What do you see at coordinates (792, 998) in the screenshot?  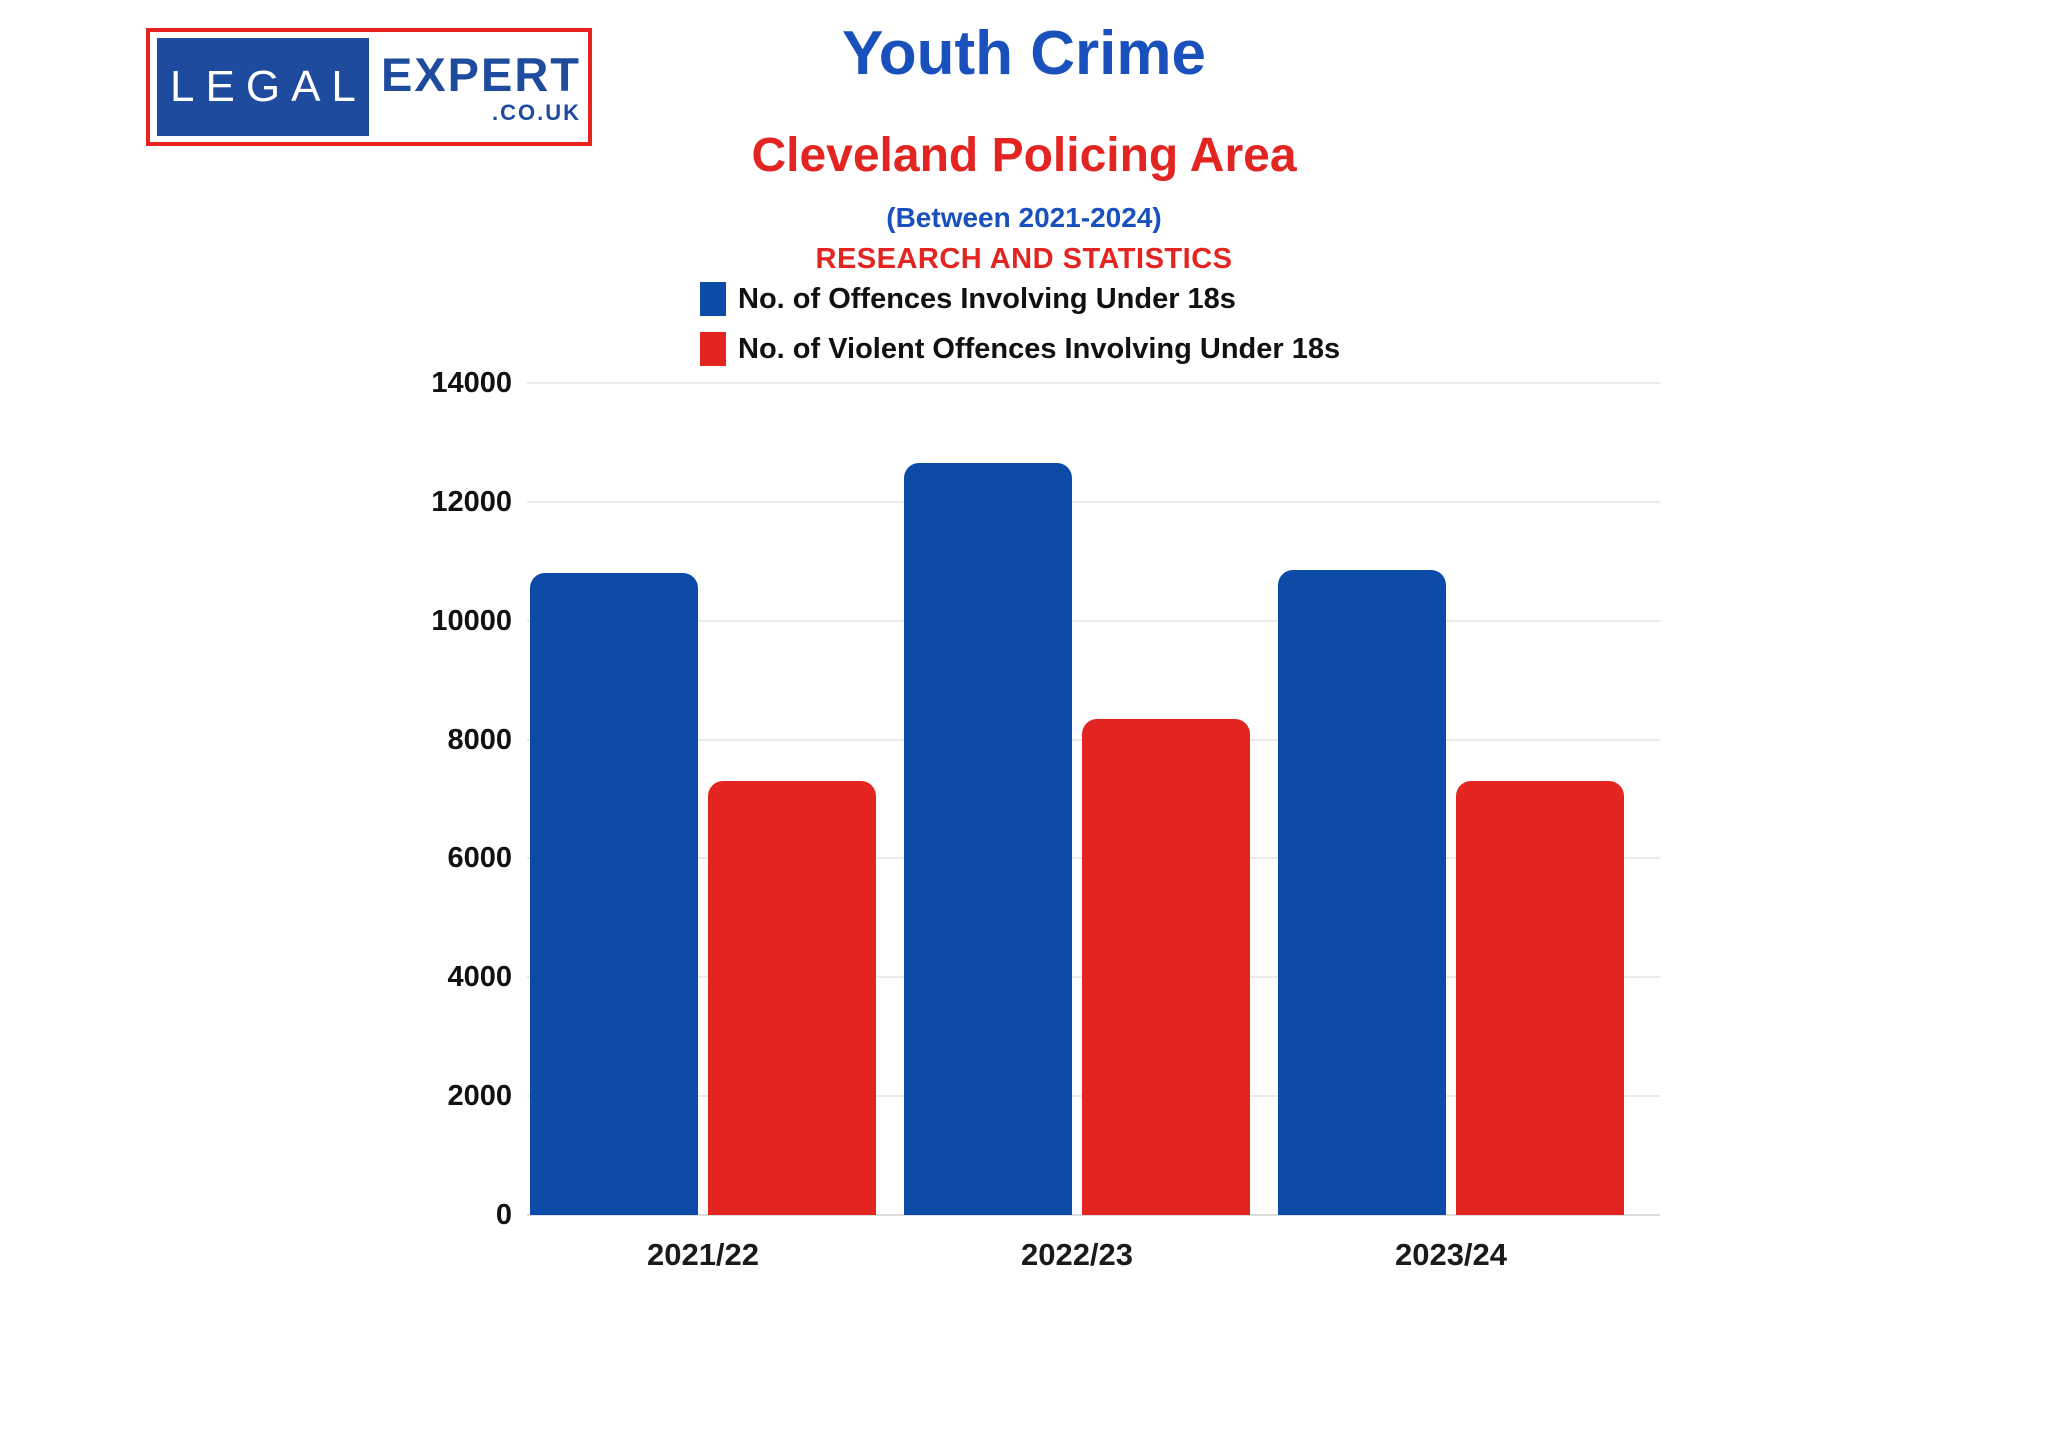 I see `bar-violent-offences-2021/22` at bounding box center [792, 998].